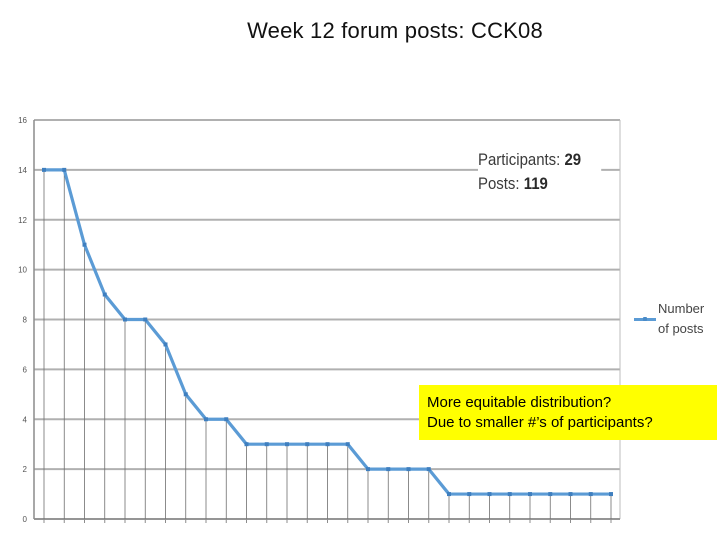  What do you see at coordinates (25, 419) in the screenshot?
I see `y-tick-label-4: 4` at bounding box center [25, 419].